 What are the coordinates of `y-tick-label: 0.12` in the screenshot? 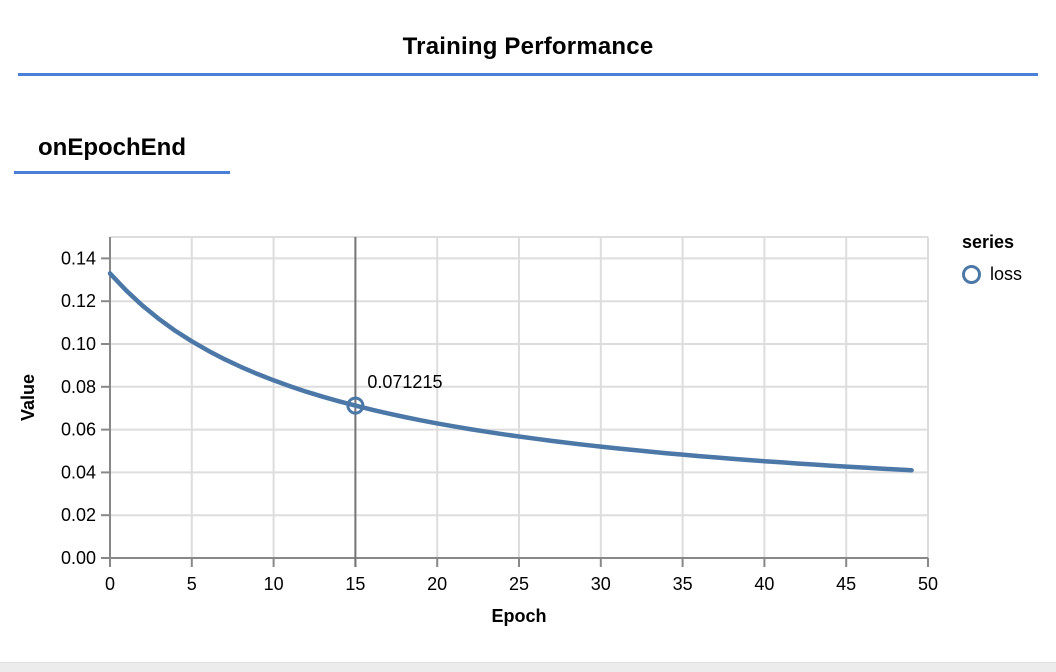 It's located at (78, 301).